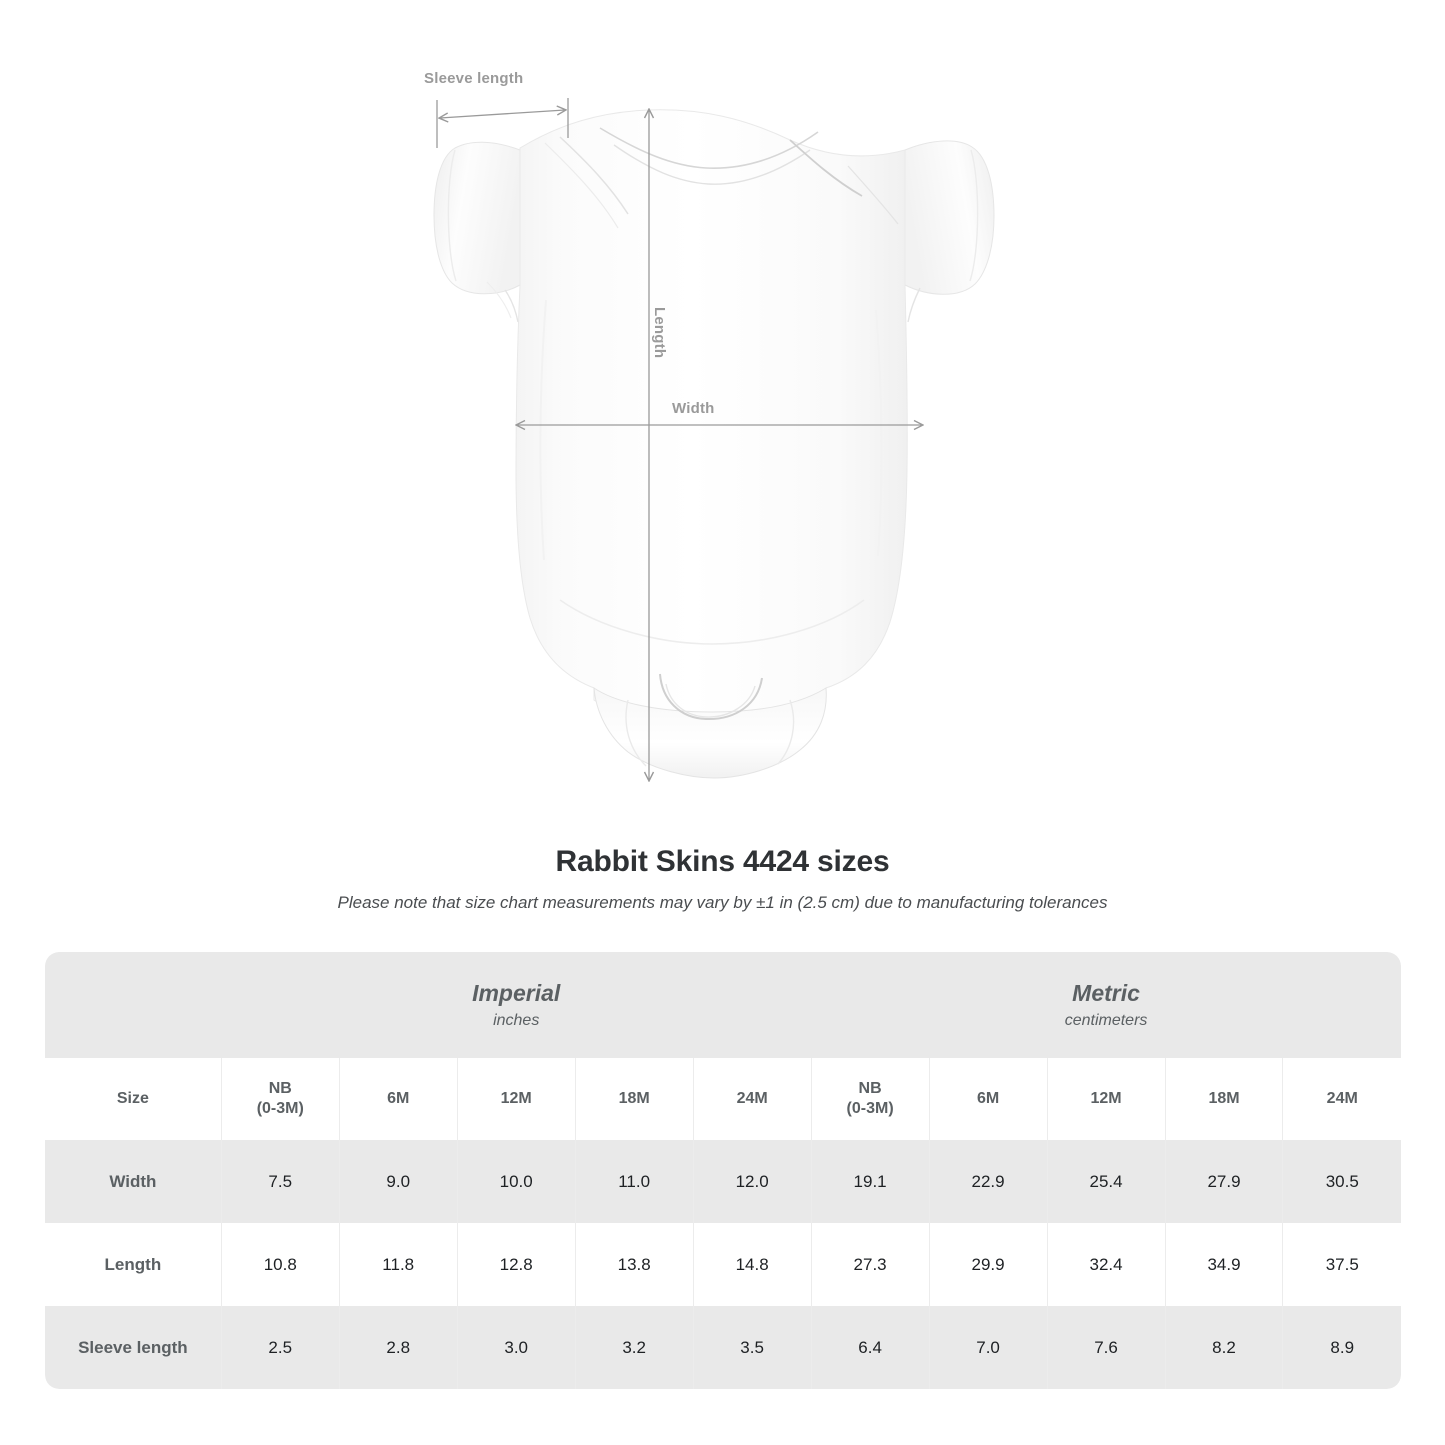 The width and height of the screenshot is (1445, 1445). I want to click on bodysuit-body, so click(711, 417).